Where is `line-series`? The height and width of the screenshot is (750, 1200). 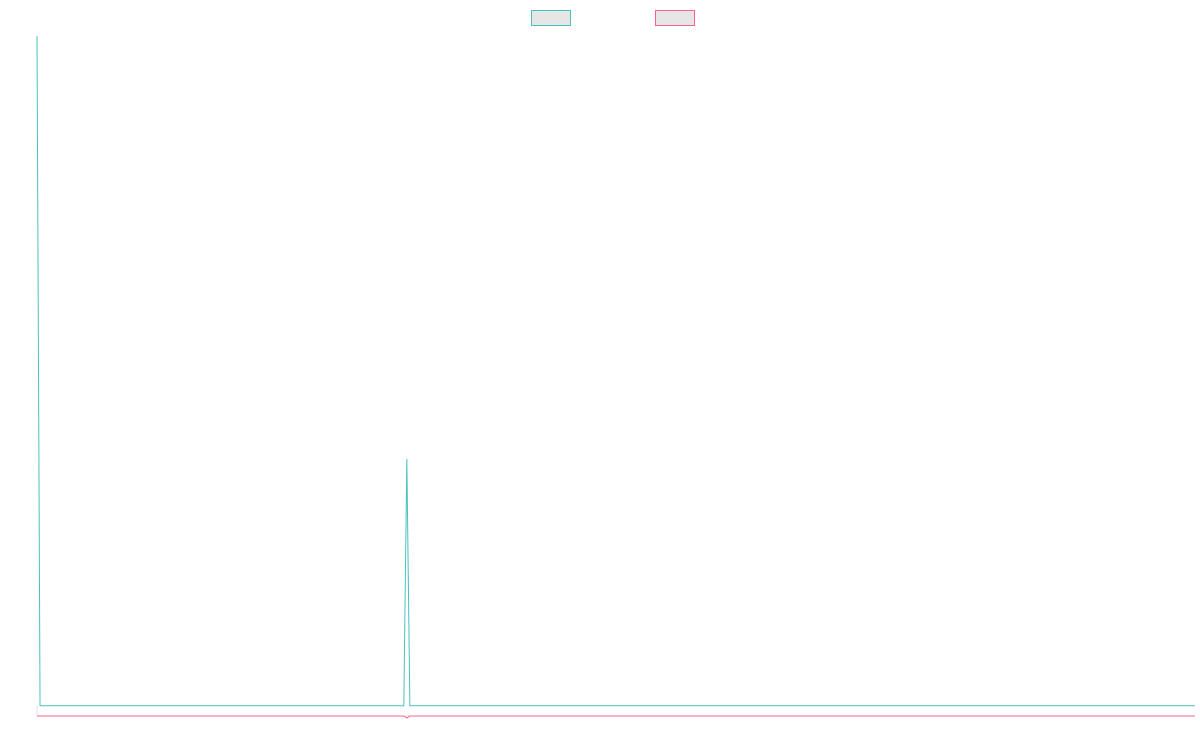 line-series is located at coordinates (616, 717).